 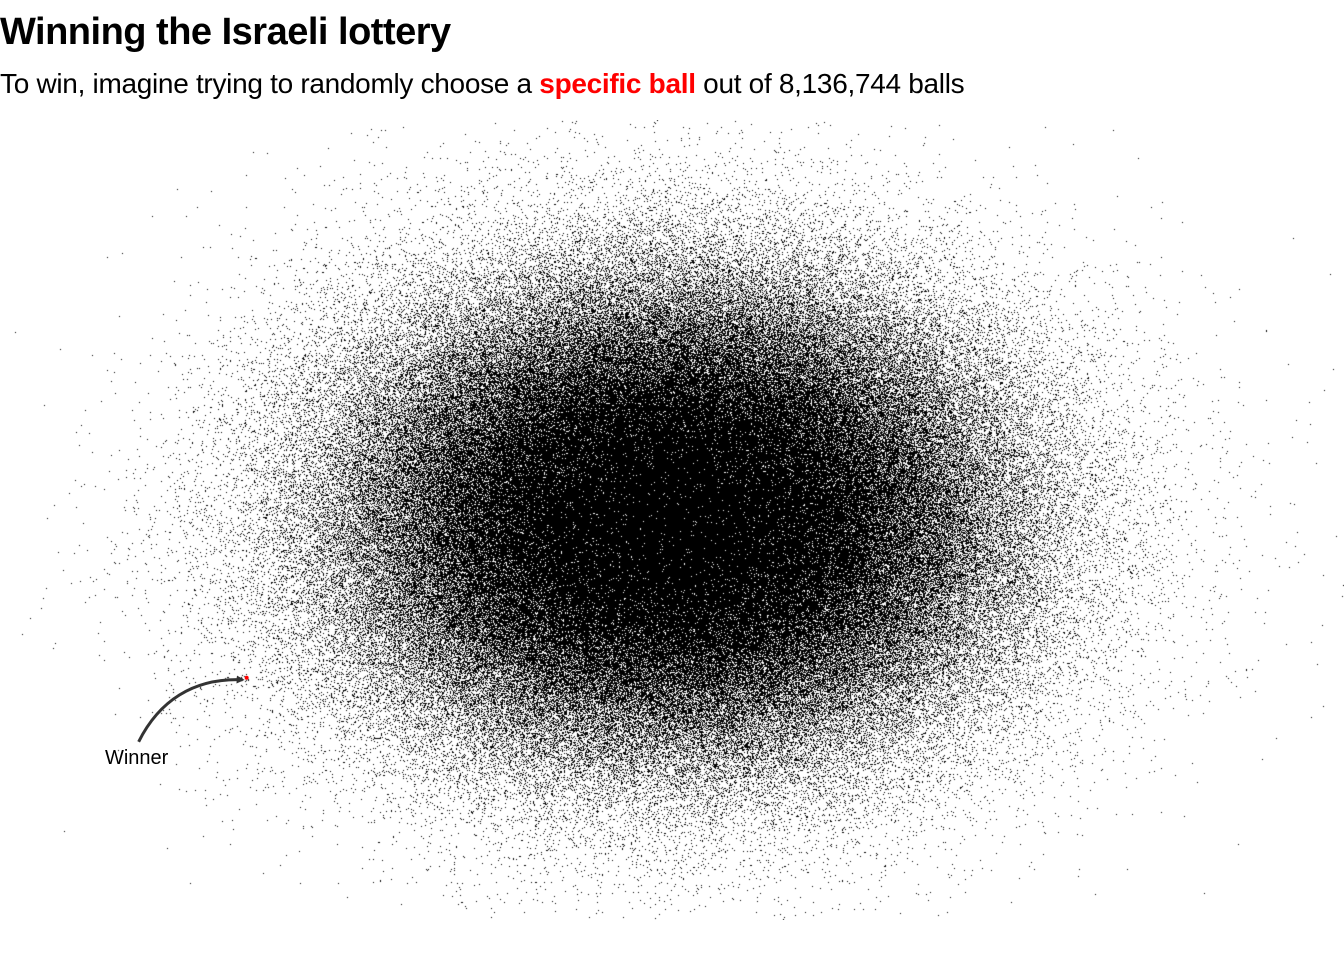 I want to click on winner-arrow, so click(x=191, y=709).